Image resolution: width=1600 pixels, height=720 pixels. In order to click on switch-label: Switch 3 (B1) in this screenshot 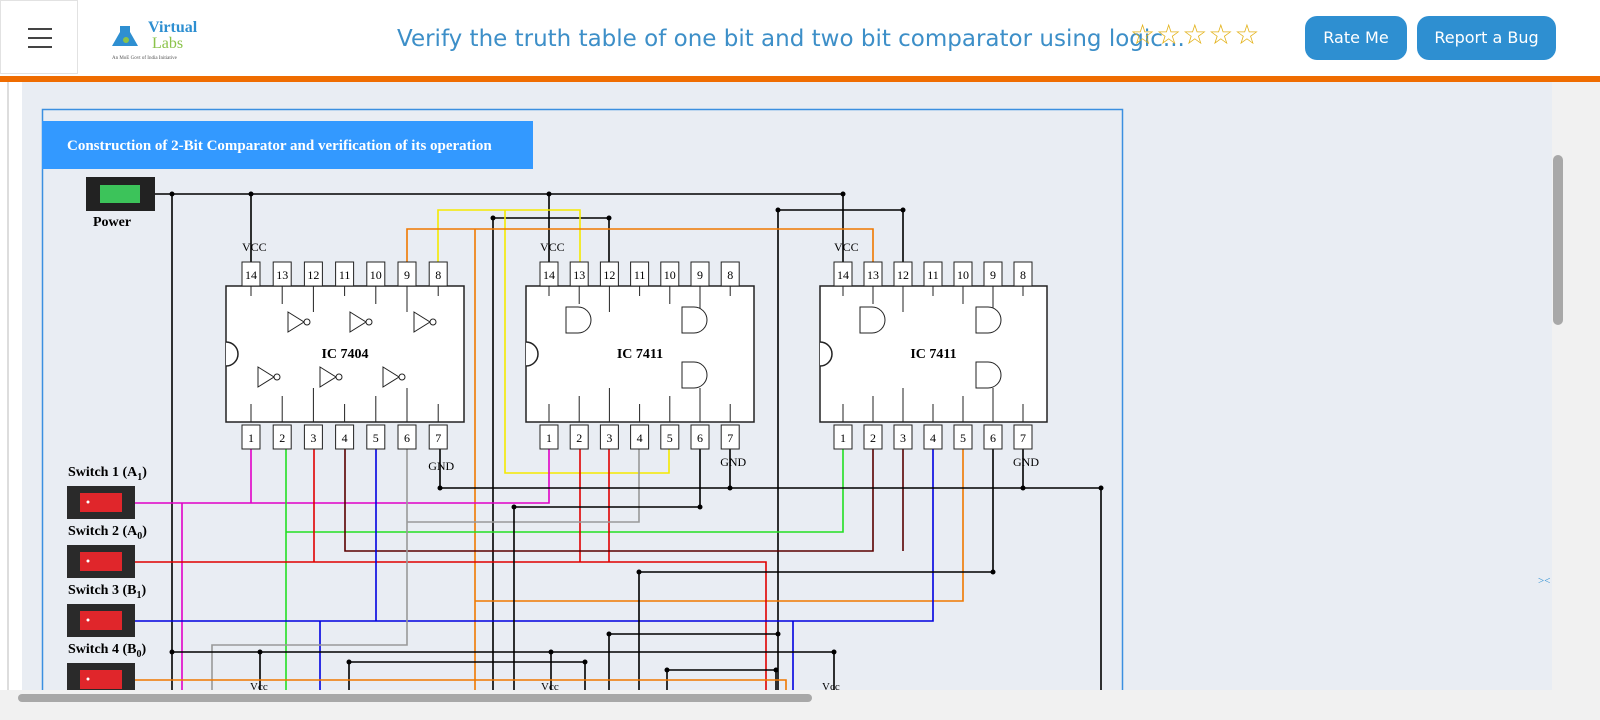, I will do `click(107, 592)`.